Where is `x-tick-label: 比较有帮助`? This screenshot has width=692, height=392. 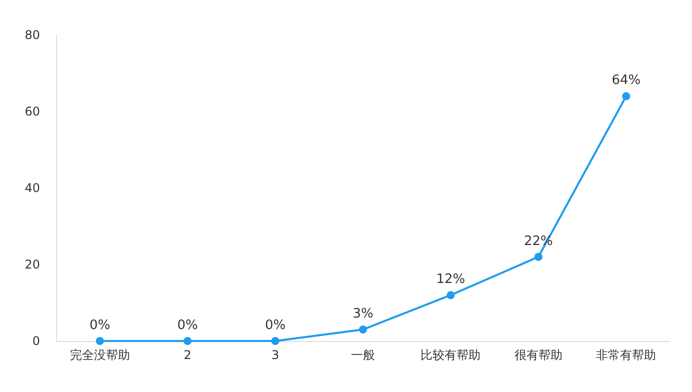
x-tick-label: 比较有帮助 is located at coordinates (450, 355).